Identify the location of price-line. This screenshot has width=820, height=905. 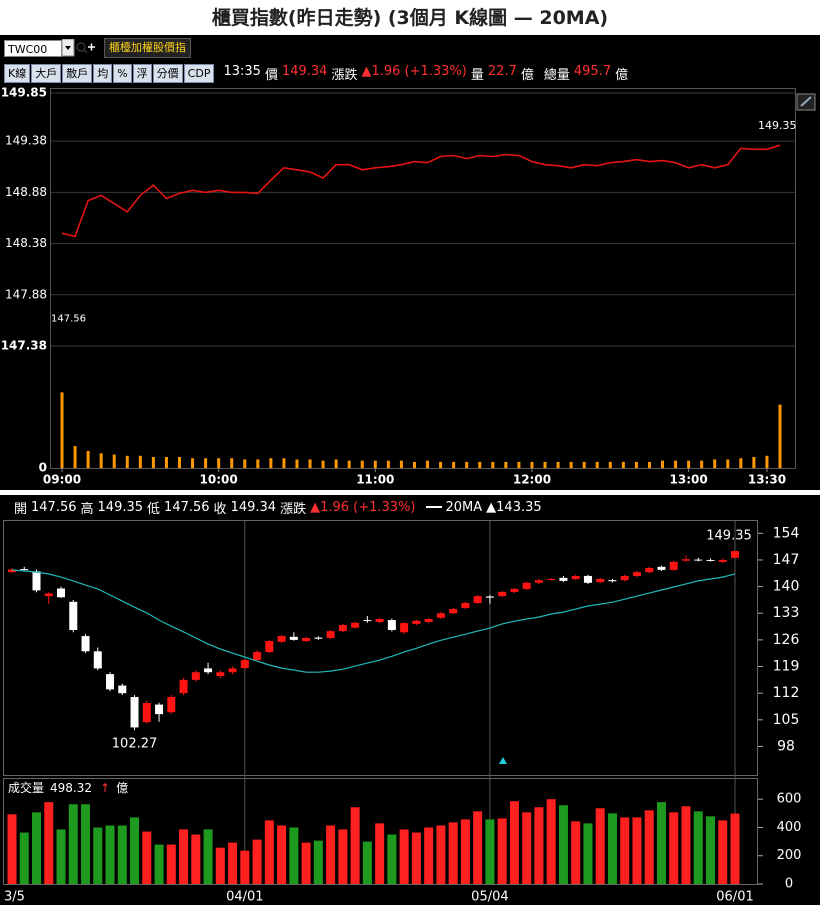
(421, 191).